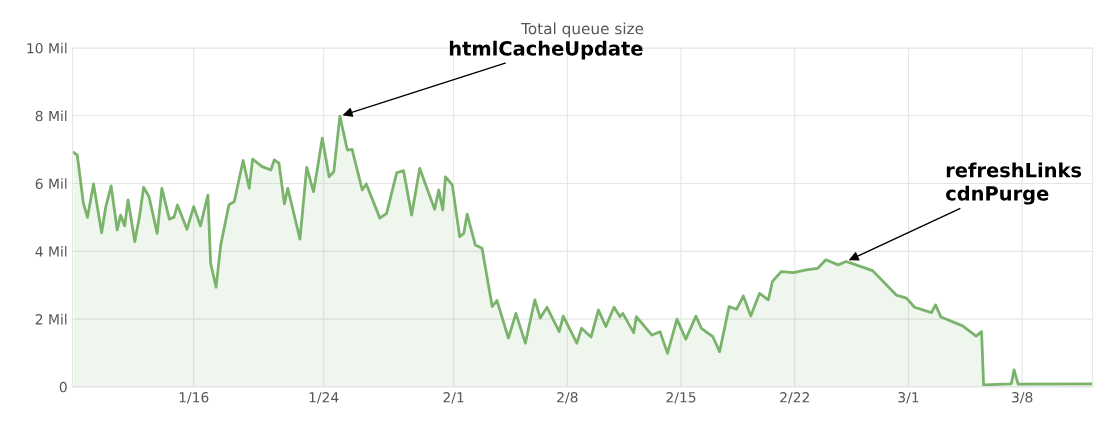 The height and width of the screenshot is (421, 1116). What do you see at coordinates (324, 398) in the screenshot?
I see `x-tick-label: 1/24` at bounding box center [324, 398].